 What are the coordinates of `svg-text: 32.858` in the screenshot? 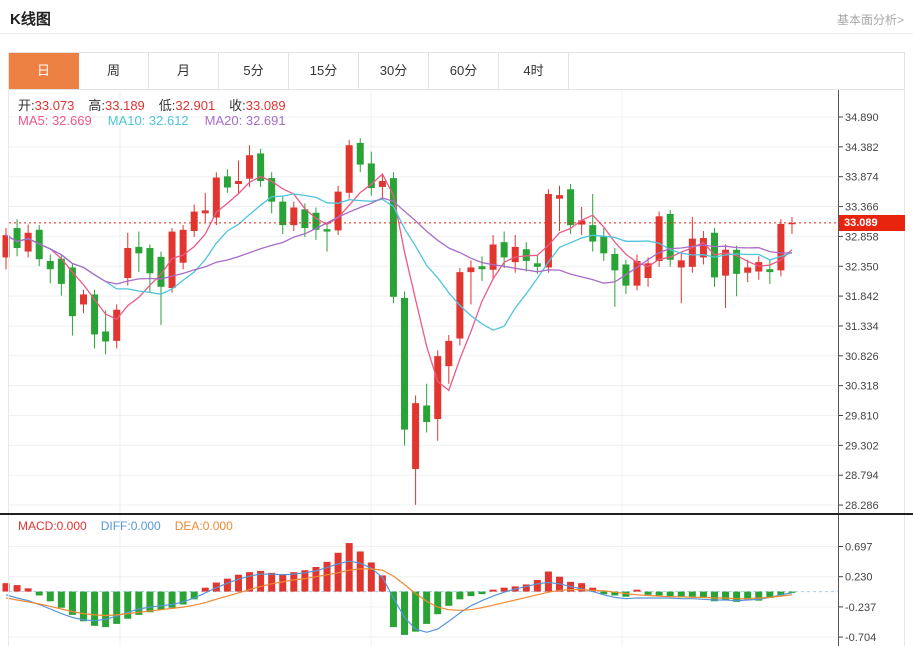 It's located at (862, 237).